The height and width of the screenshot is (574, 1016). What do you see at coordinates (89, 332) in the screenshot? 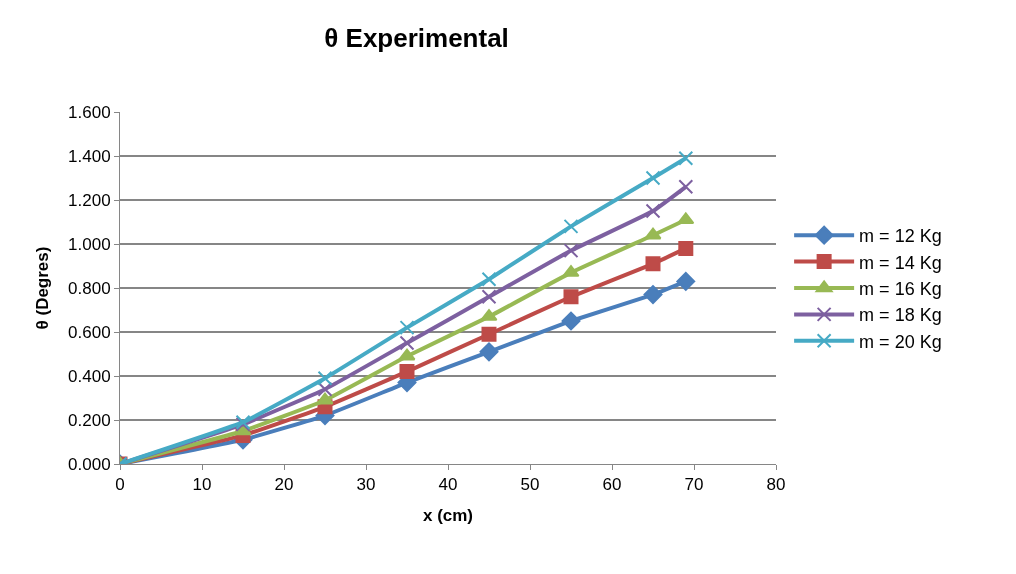
I see `y-tick-label: 0.600` at bounding box center [89, 332].